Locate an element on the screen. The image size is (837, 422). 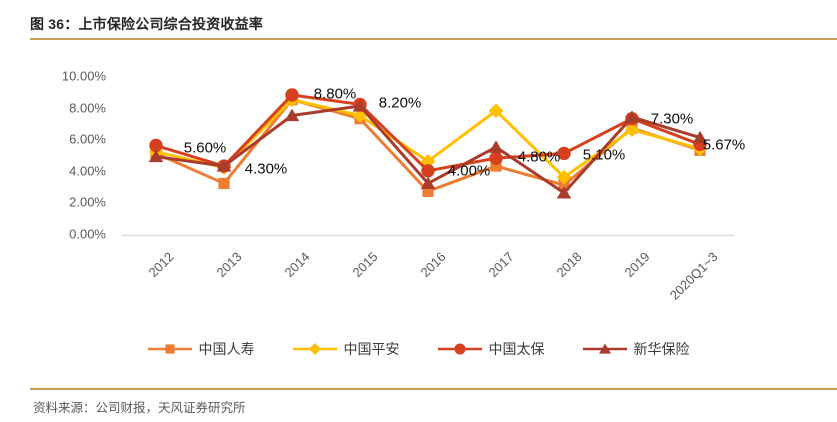
legend-item: 中国人寿 is located at coordinates (201, 349).